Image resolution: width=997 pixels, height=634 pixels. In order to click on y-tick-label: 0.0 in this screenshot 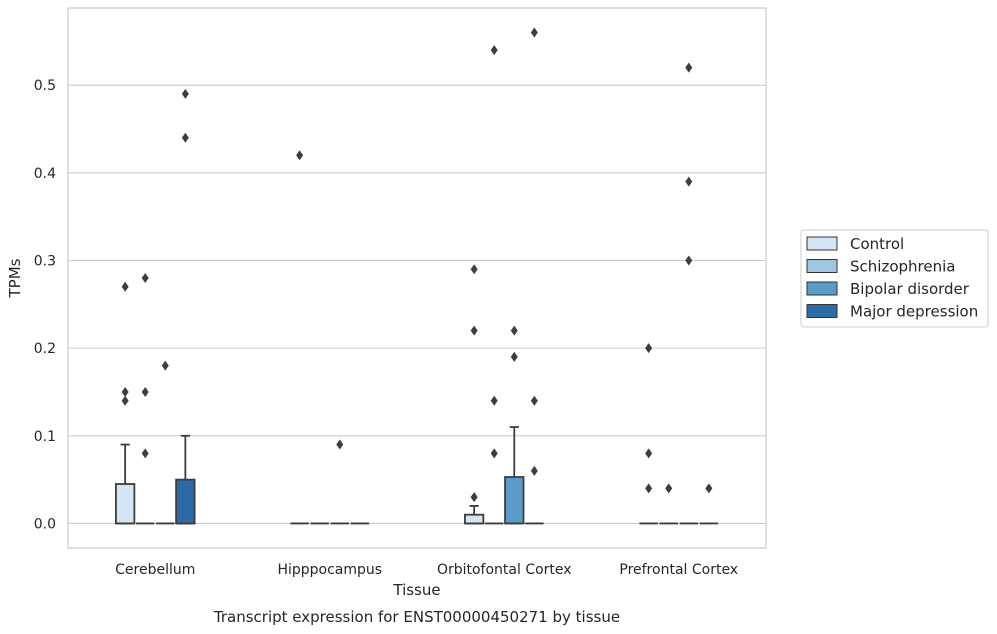, I will do `click(45, 524)`.